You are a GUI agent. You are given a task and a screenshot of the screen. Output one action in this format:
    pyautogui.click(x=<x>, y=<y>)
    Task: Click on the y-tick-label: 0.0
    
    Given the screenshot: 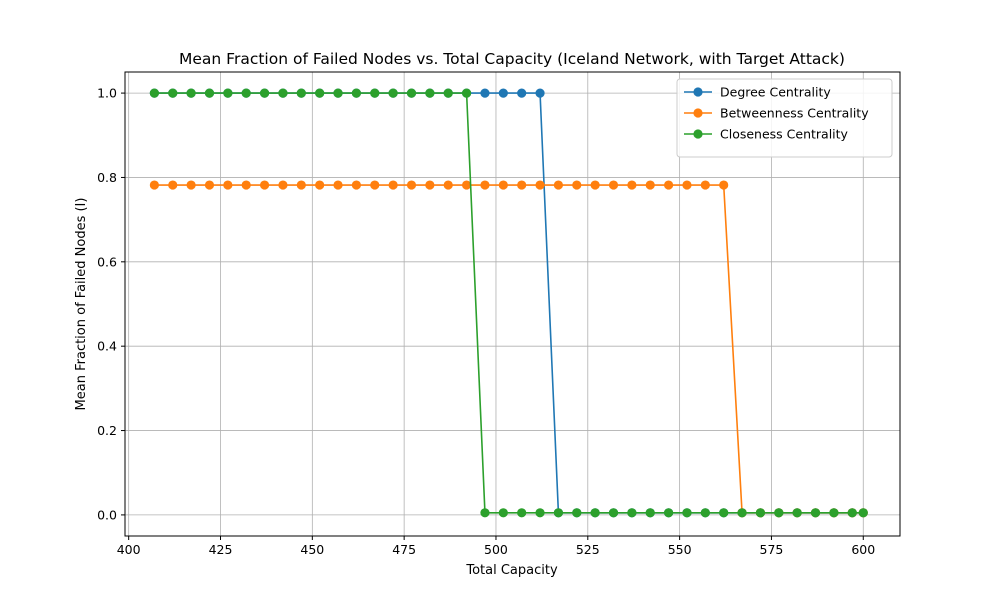 What is the action you would take?
    pyautogui.click(x=107, y=514)
    